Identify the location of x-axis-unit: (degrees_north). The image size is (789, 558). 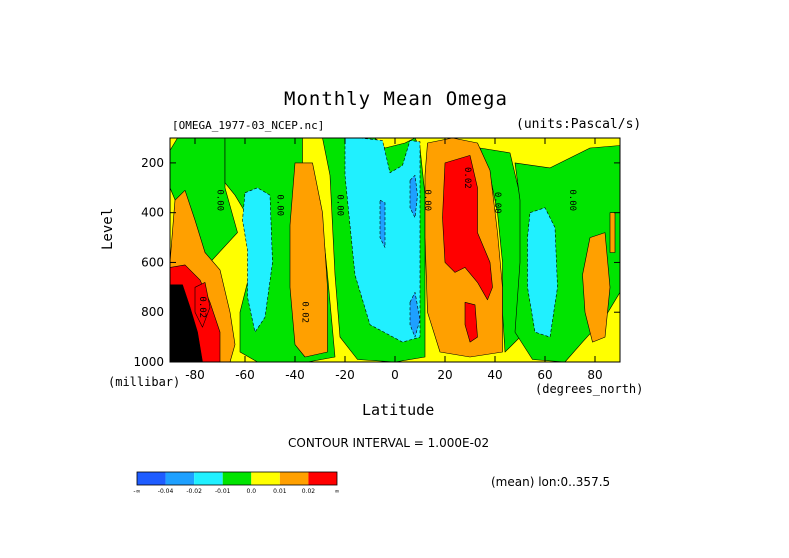
(589, 389).